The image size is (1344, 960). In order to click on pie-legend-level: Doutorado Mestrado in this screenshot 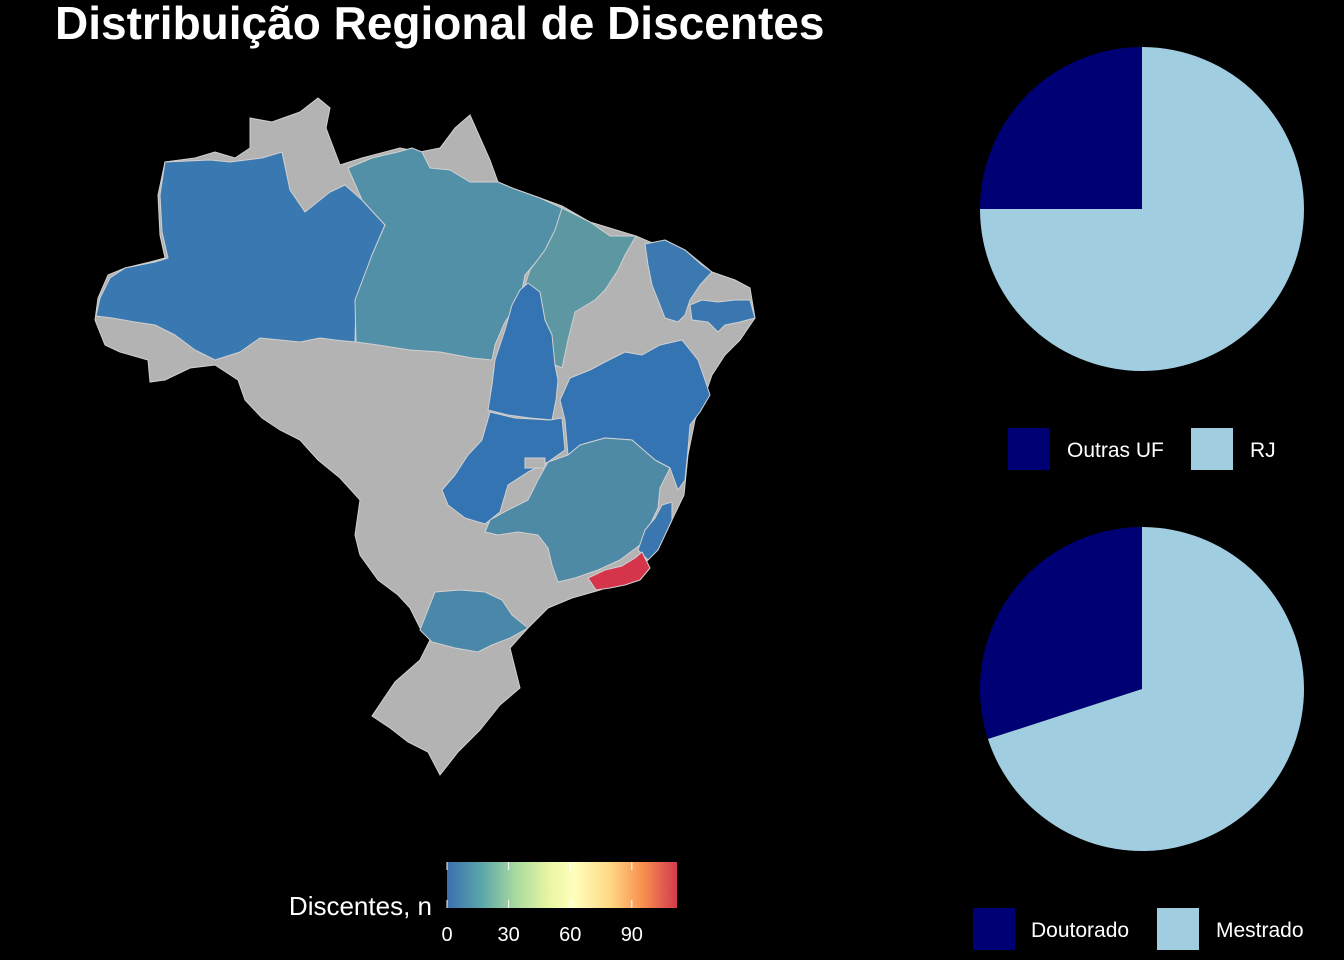, I will do `click(1138, 929)`.